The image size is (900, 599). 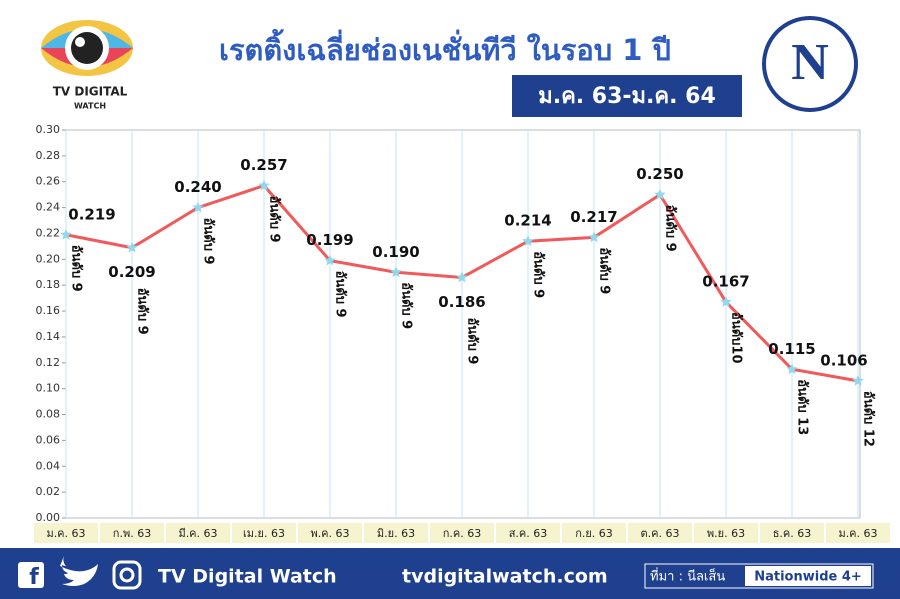 I want to click on x-tick-label: ก.พ. 63, so click(x=132, y=533).